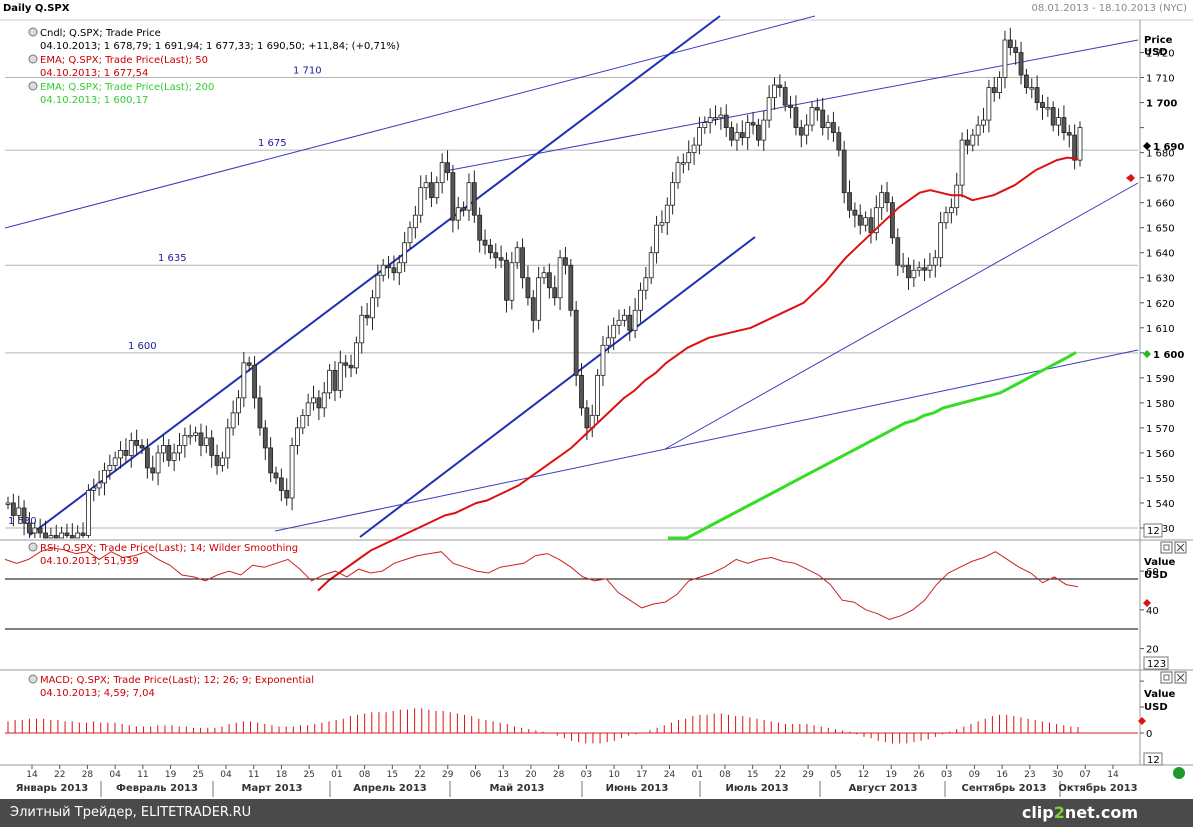 The width and height of the screenshot is (1193, 827). I want to click on price-scale-box, so click(1153, 530).